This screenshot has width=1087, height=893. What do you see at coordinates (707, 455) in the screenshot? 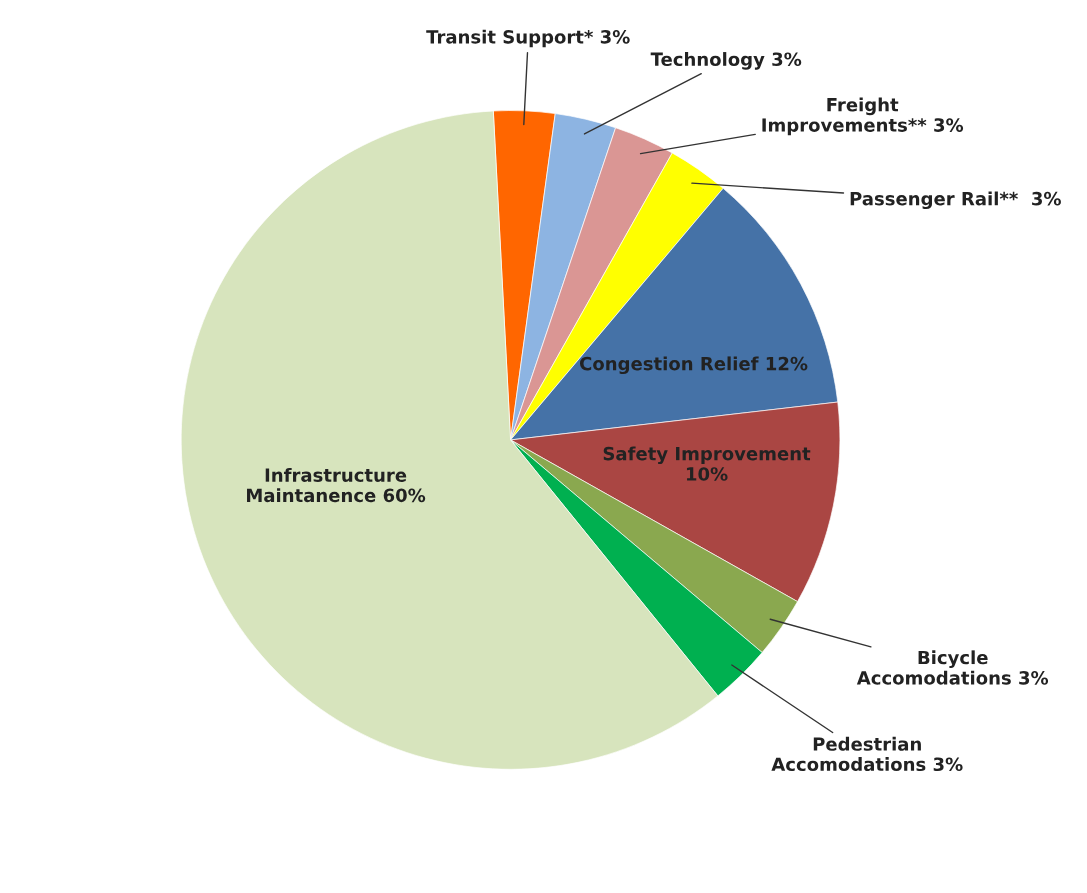
I see `slice-label: Safety Improvement` at bounding box center [707, 455].